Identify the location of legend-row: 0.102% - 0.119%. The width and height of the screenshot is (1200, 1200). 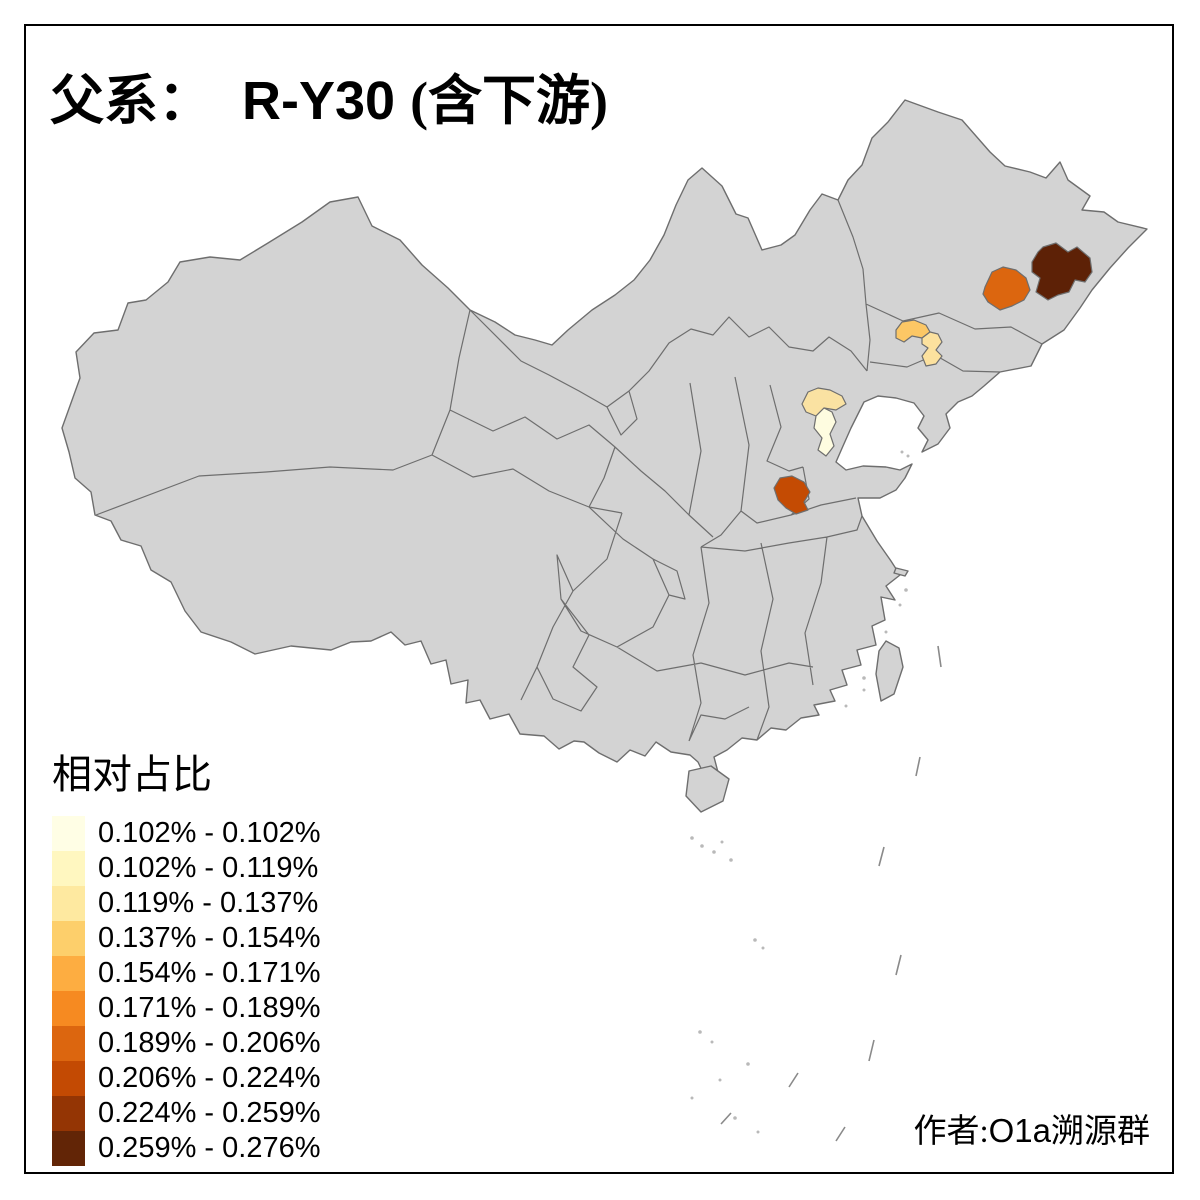
(186, 868).